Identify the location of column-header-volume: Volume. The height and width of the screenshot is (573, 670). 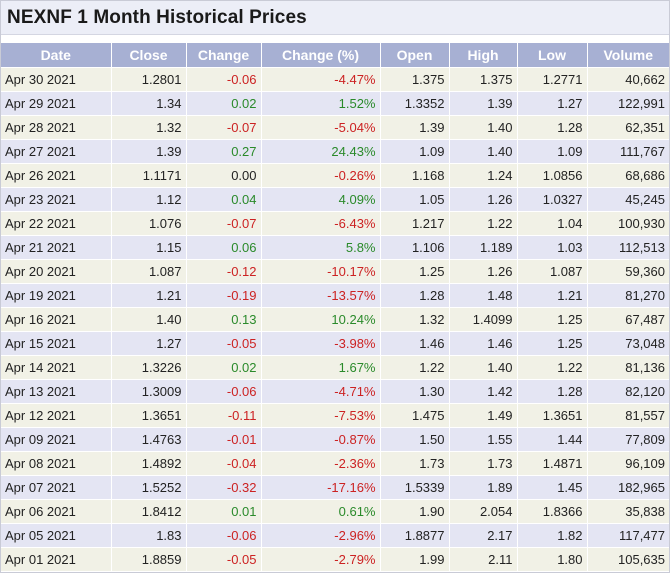
(628, 55).